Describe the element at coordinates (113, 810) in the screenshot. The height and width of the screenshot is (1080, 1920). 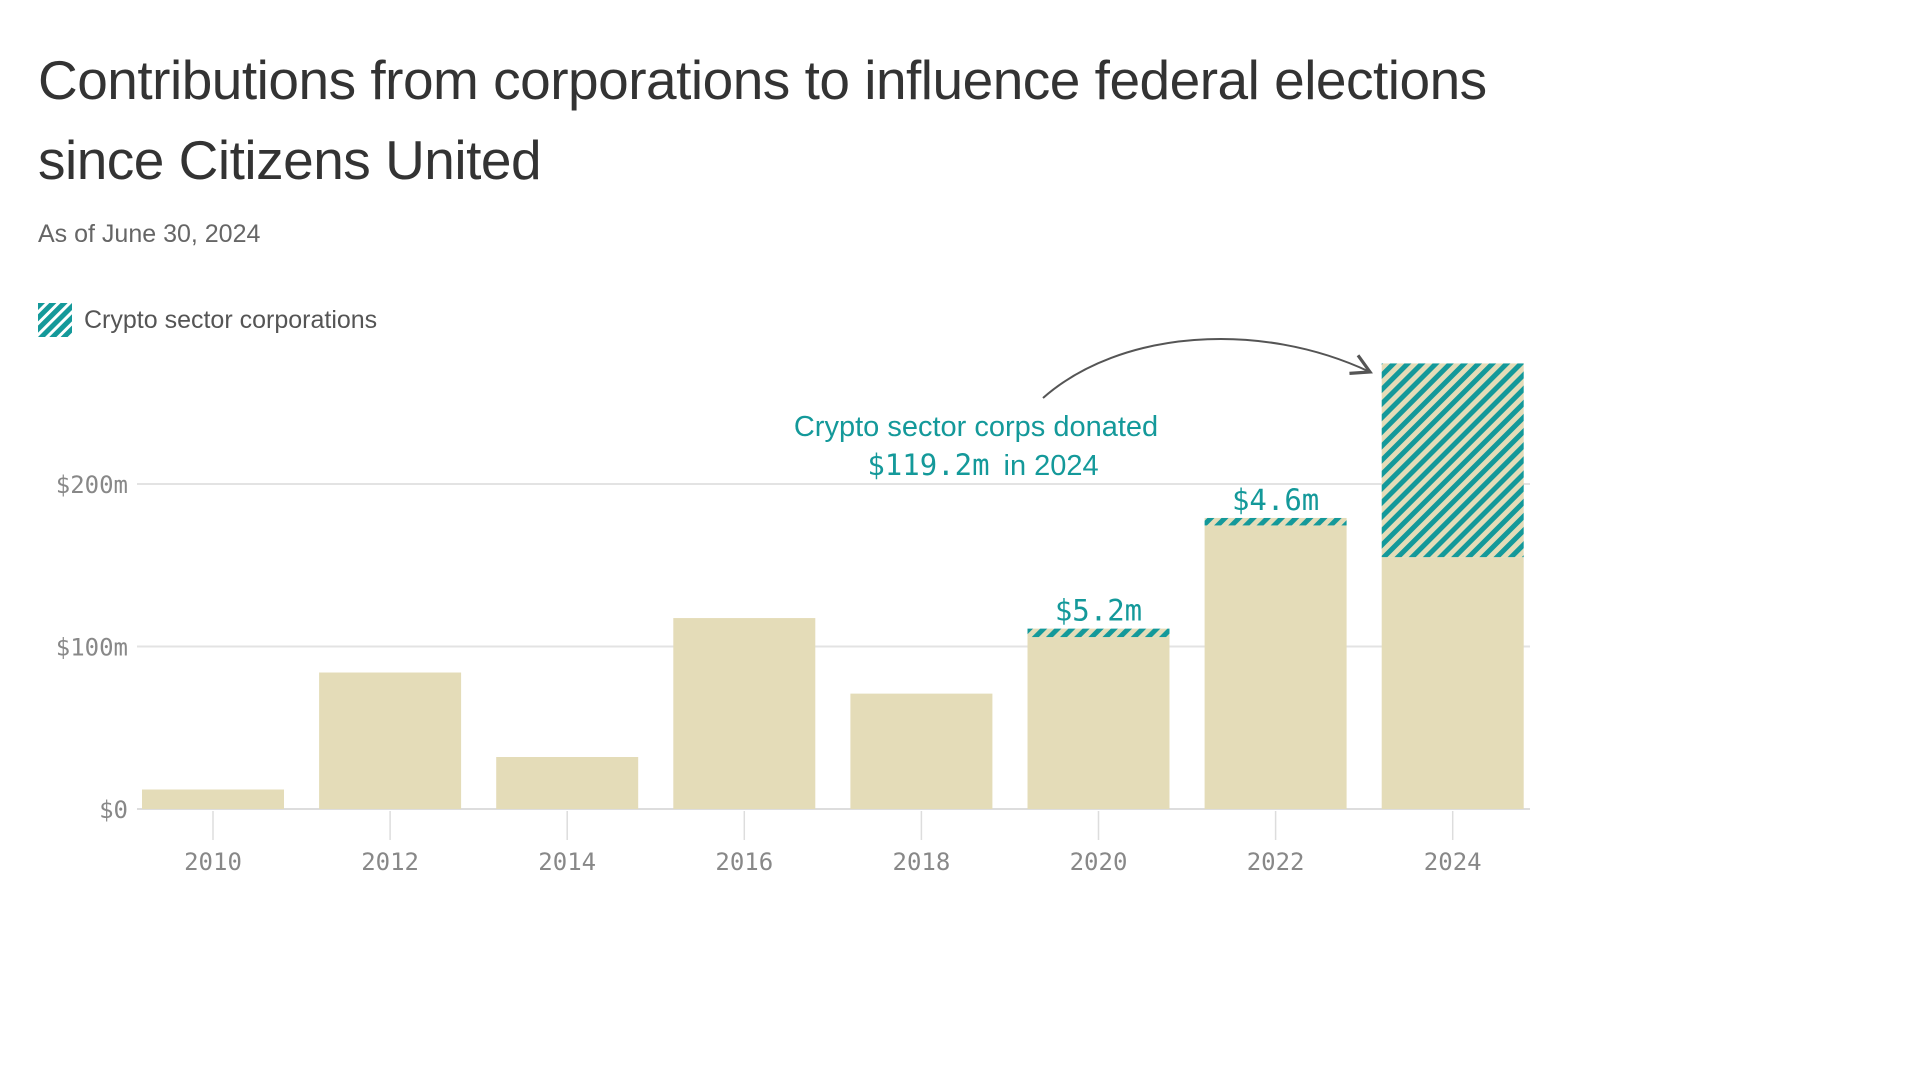
I see `y-tick-label: $0` at that location.